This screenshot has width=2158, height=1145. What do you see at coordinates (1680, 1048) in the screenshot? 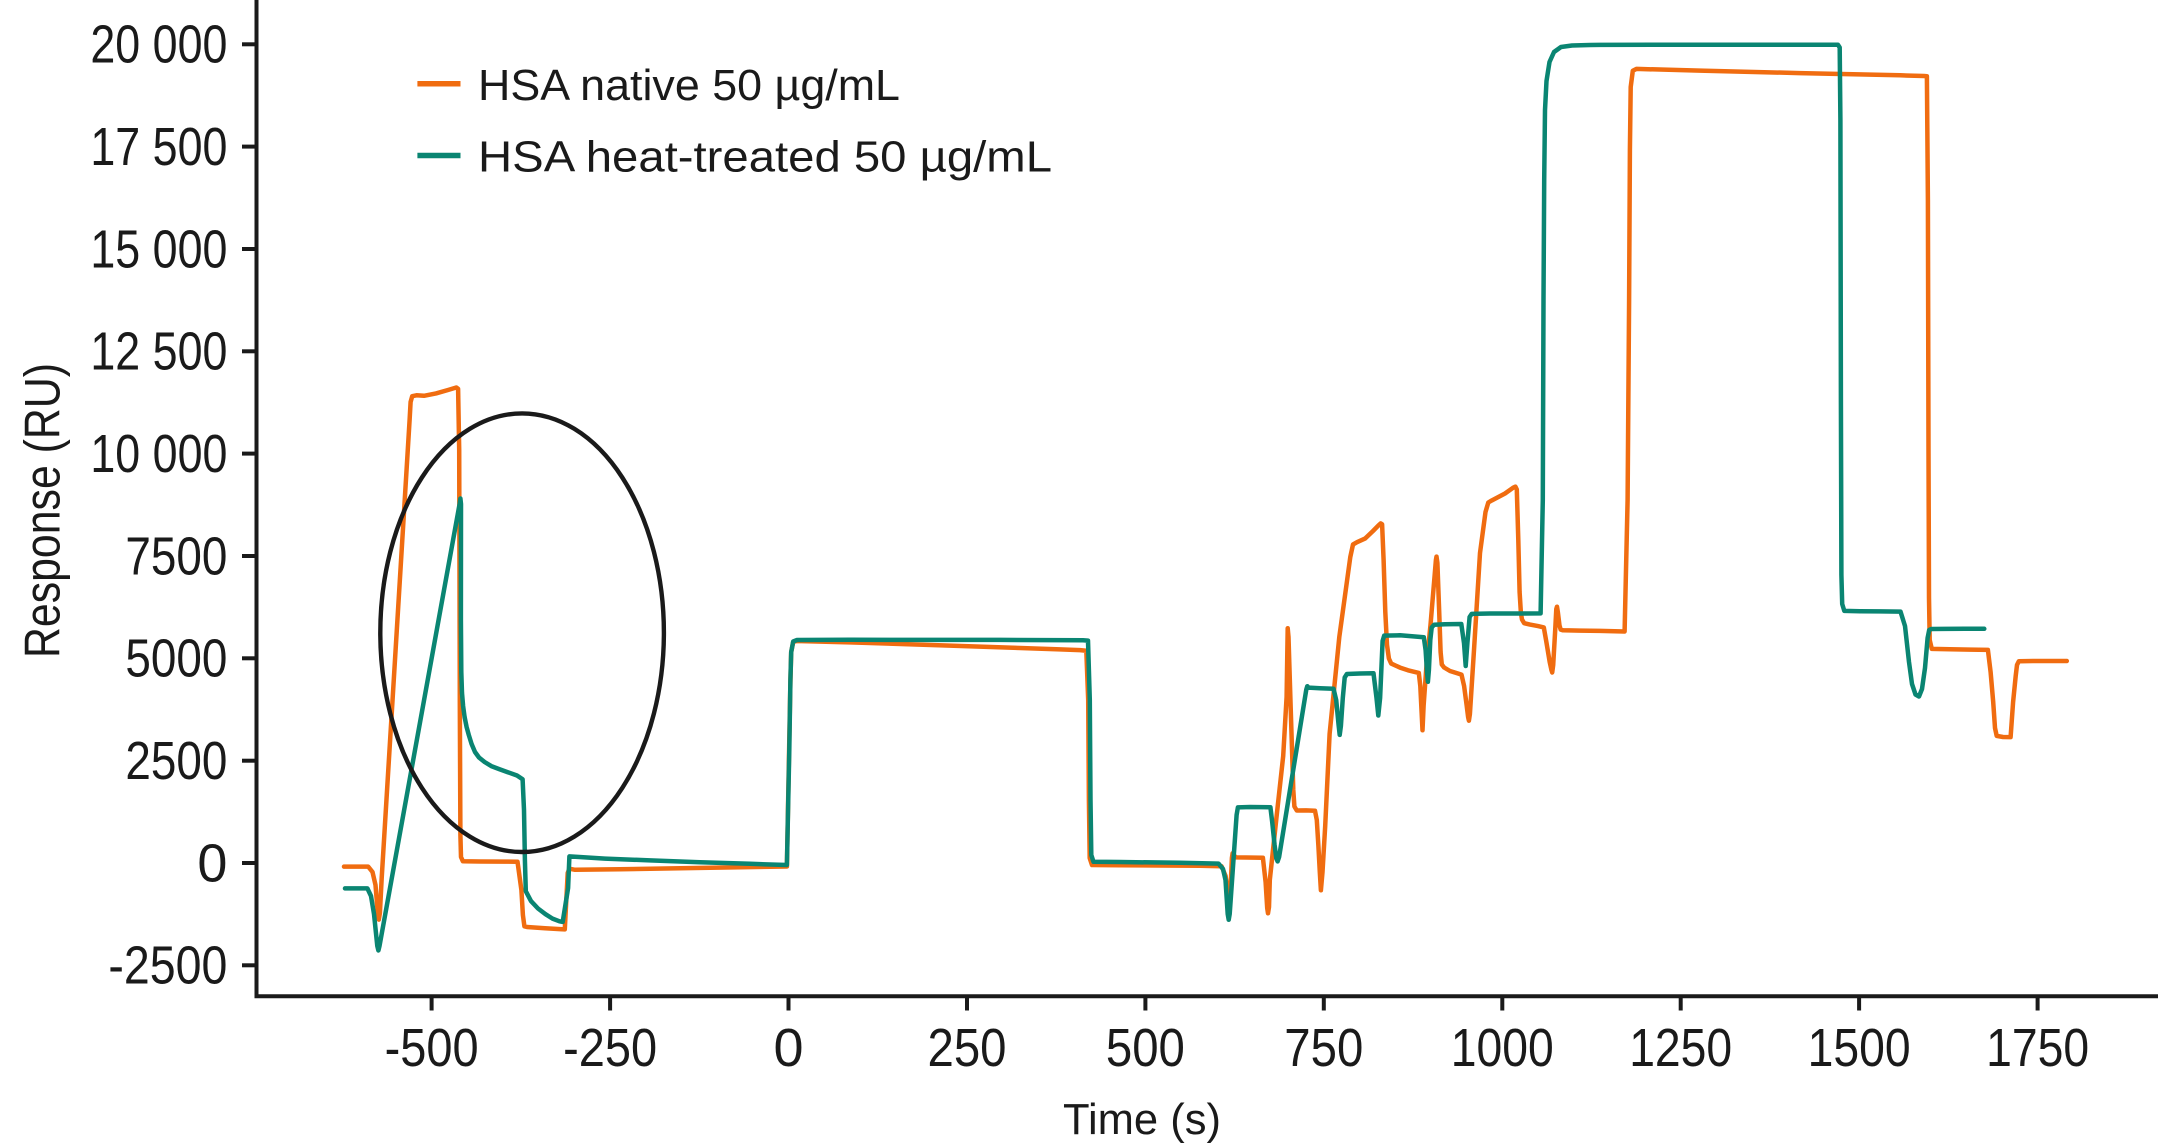
I see `svg-text: 1250` at bounding box center [1680, 1048].